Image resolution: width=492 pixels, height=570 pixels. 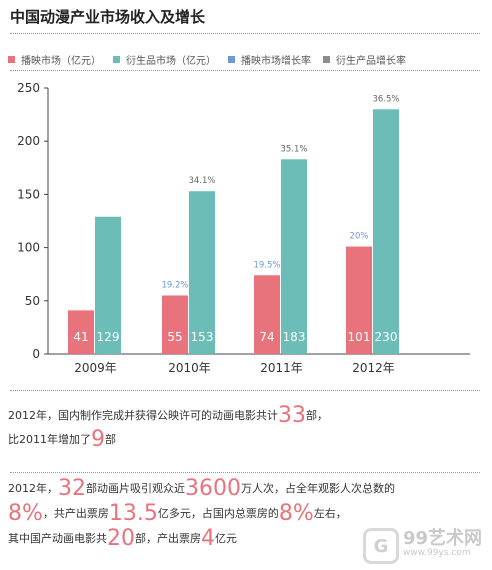 I want to click on title-divider, so click(x=245, y=33).